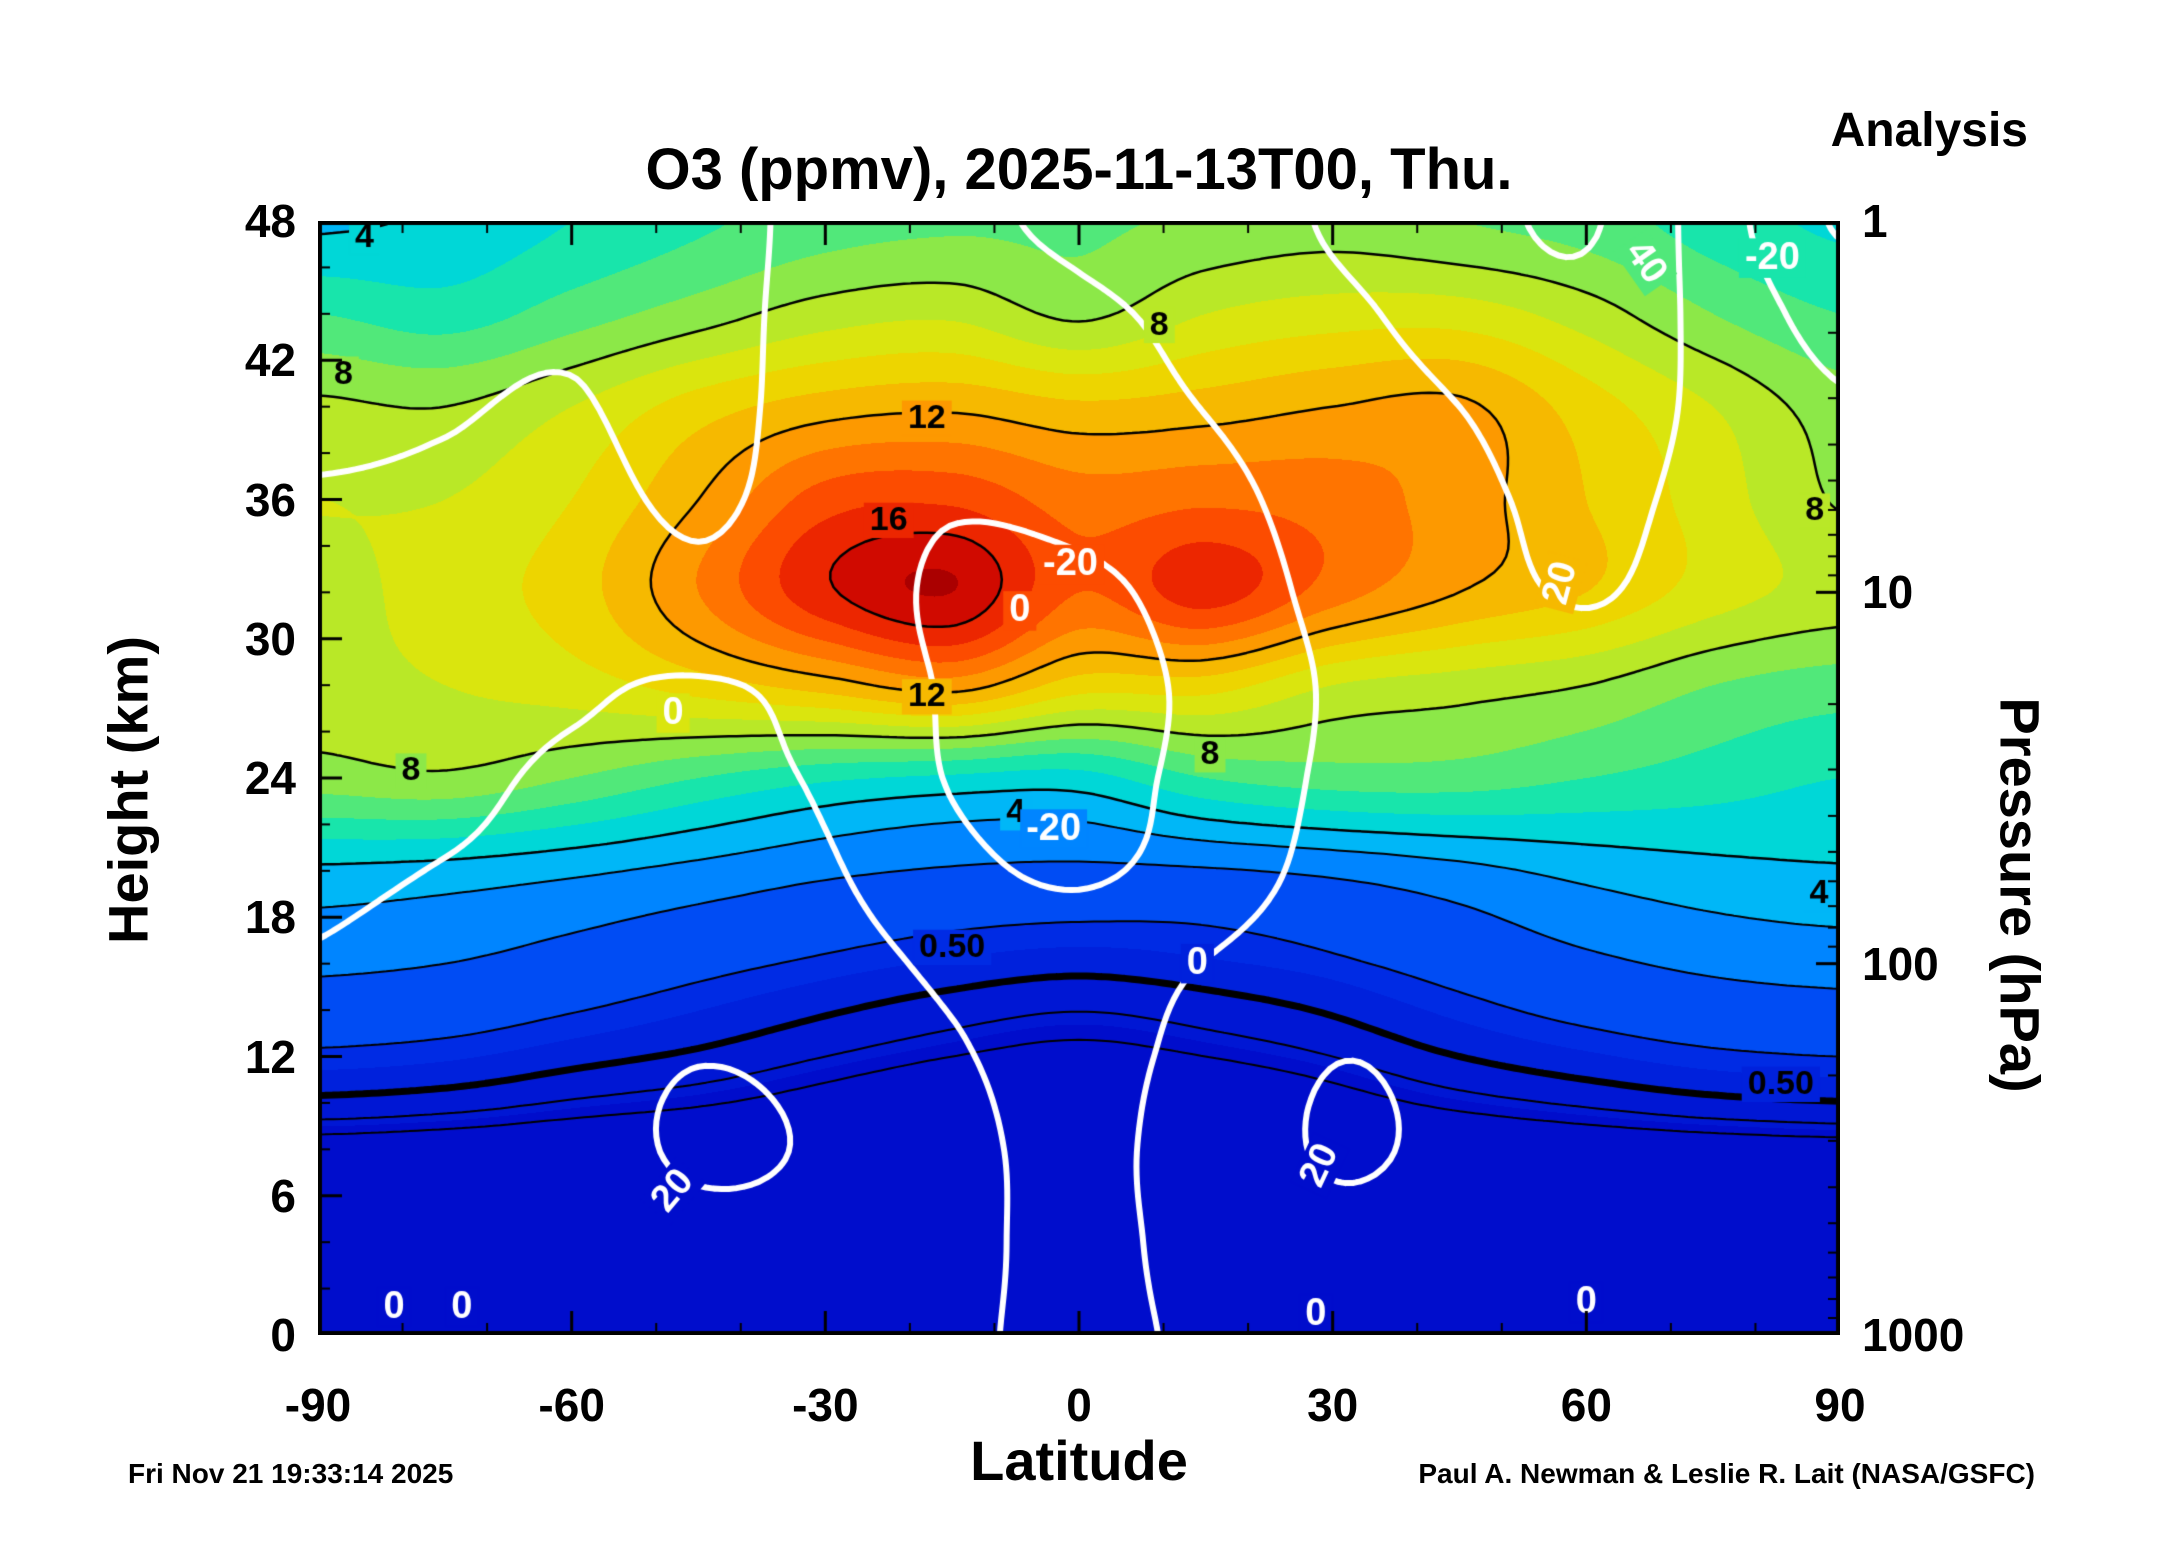  Describe the element at coordinates (283, 1195) in the screenshot. I see `height-tick-label: 6` at that location.